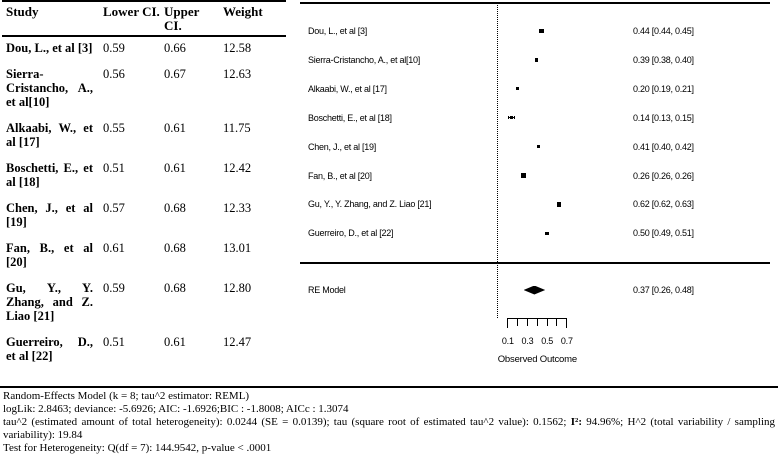 This screenshot has width=778, height=456. Describe the element at coordinates (50, 19) in the screenshot. I see `header-study: Study` at that location.